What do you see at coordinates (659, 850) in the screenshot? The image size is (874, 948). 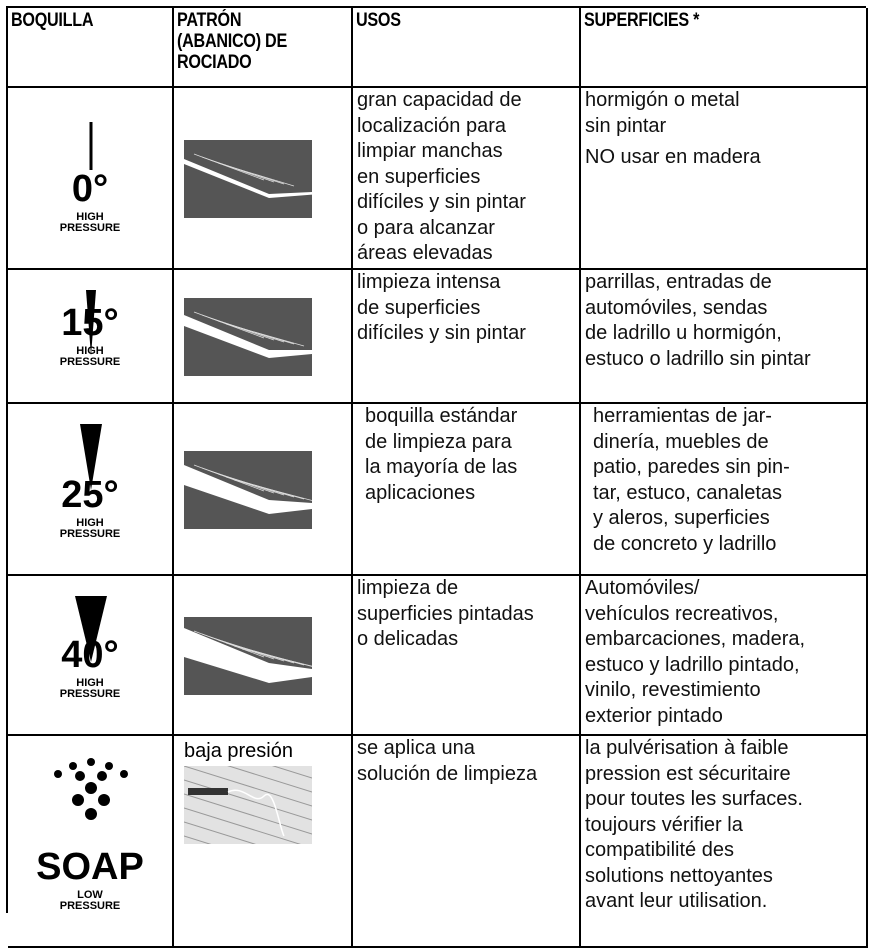 I see `text-line: compatibilité des` at bounding box center [659, 850].